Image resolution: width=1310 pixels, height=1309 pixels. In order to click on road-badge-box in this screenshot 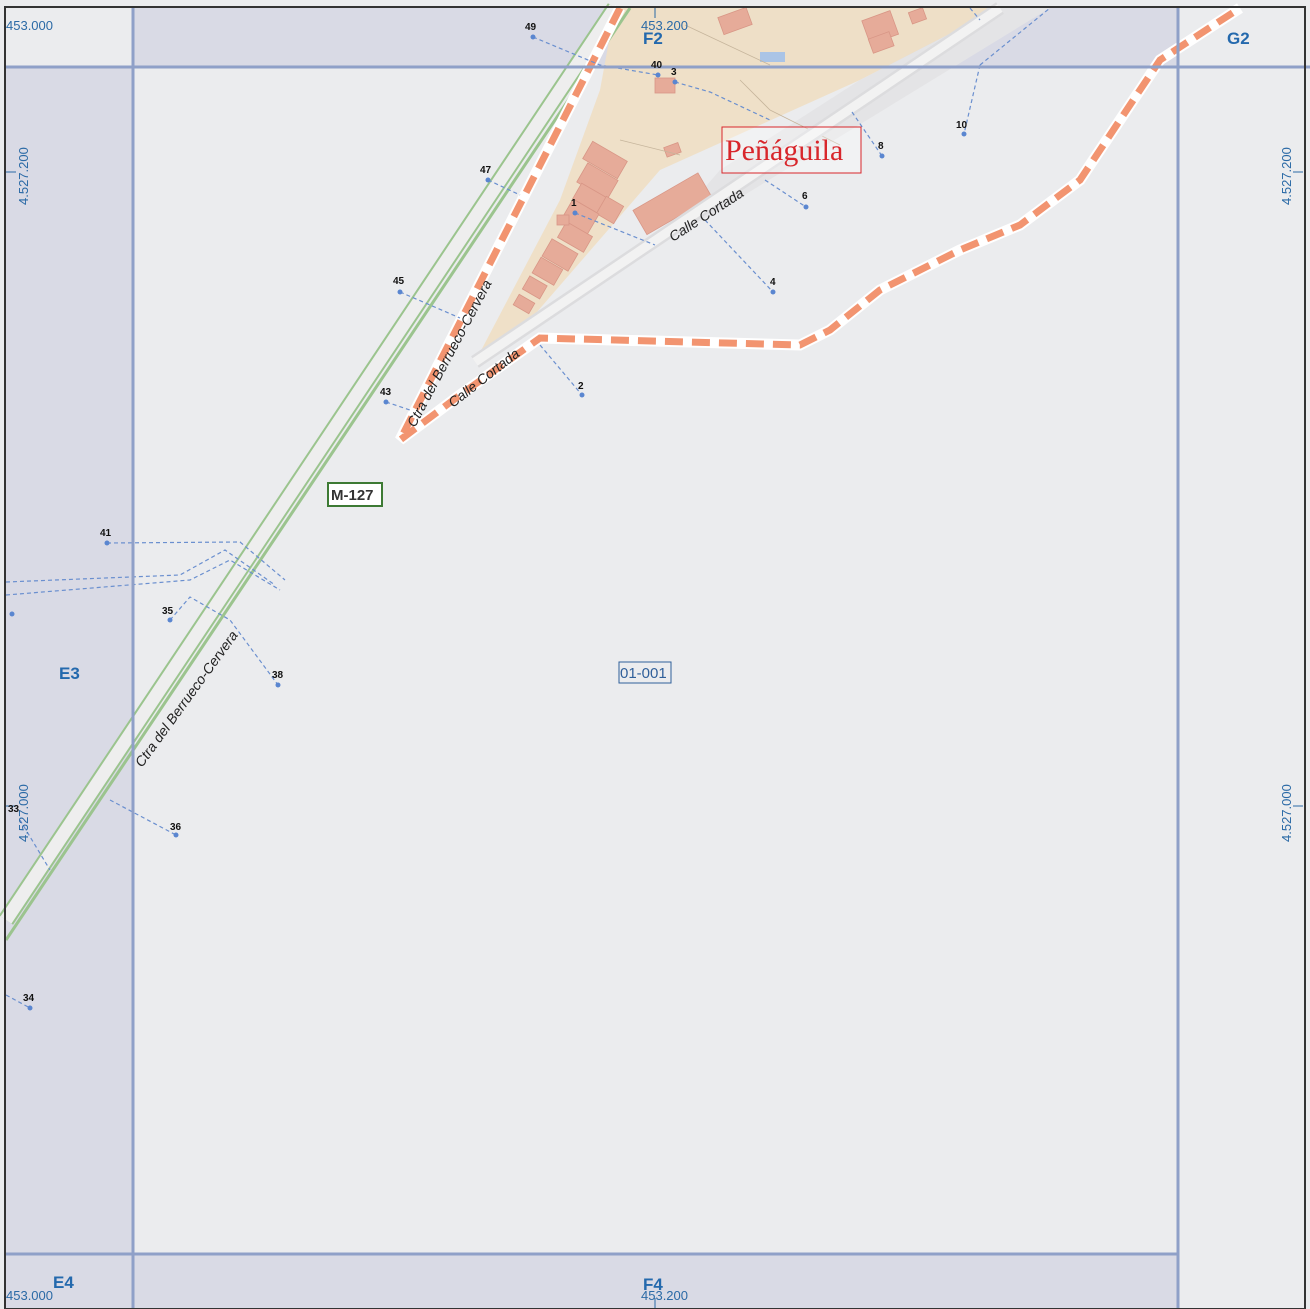, I will do `click(355, 494)`.